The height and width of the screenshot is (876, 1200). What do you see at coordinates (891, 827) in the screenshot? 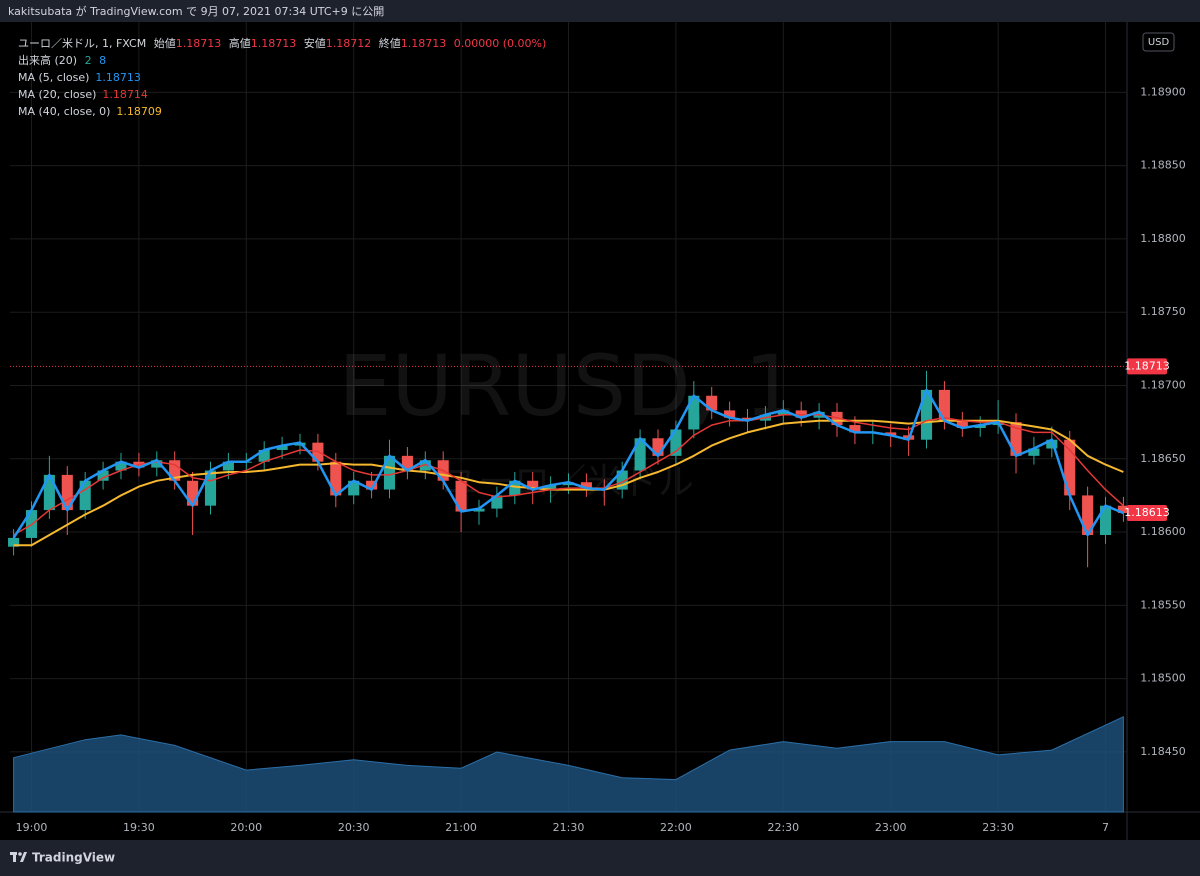
I see `x-tick-label: 23:00` at bounding box center [891, 827].